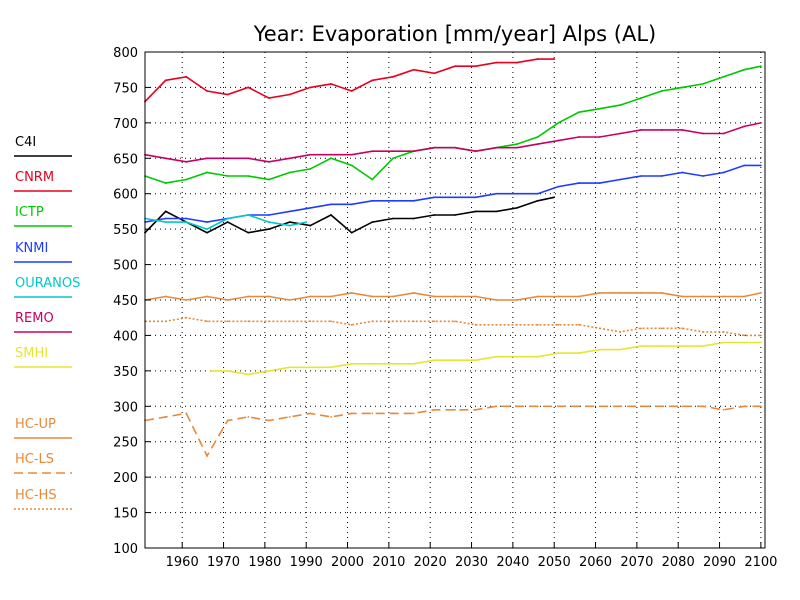  I want to click on series-line-ouranos, so click(225, 222).